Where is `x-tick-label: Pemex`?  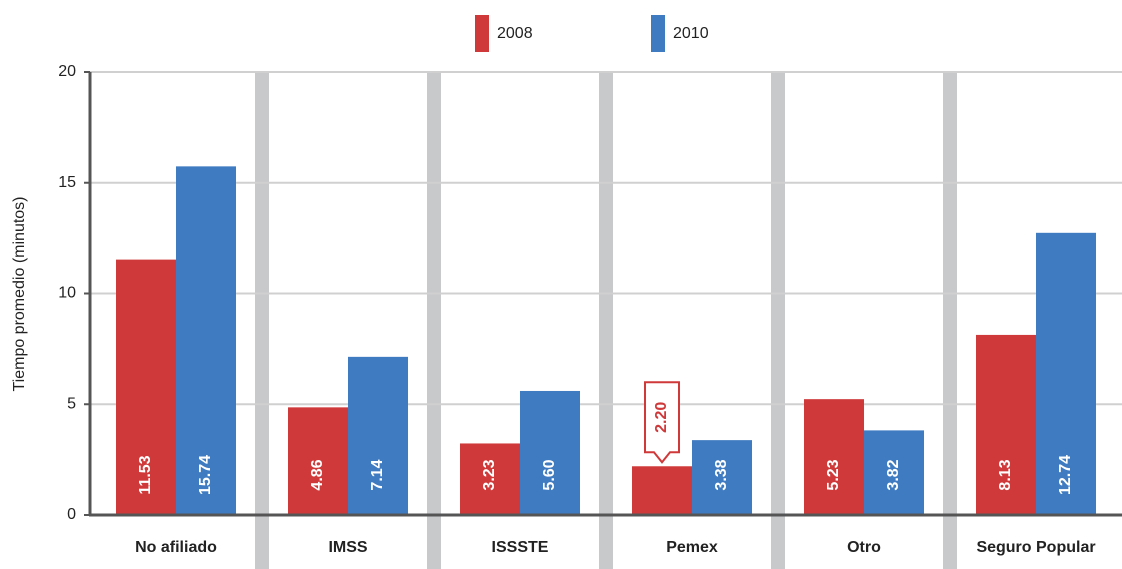 x-tick-label: Pemex is located at coordinates (692, 547).